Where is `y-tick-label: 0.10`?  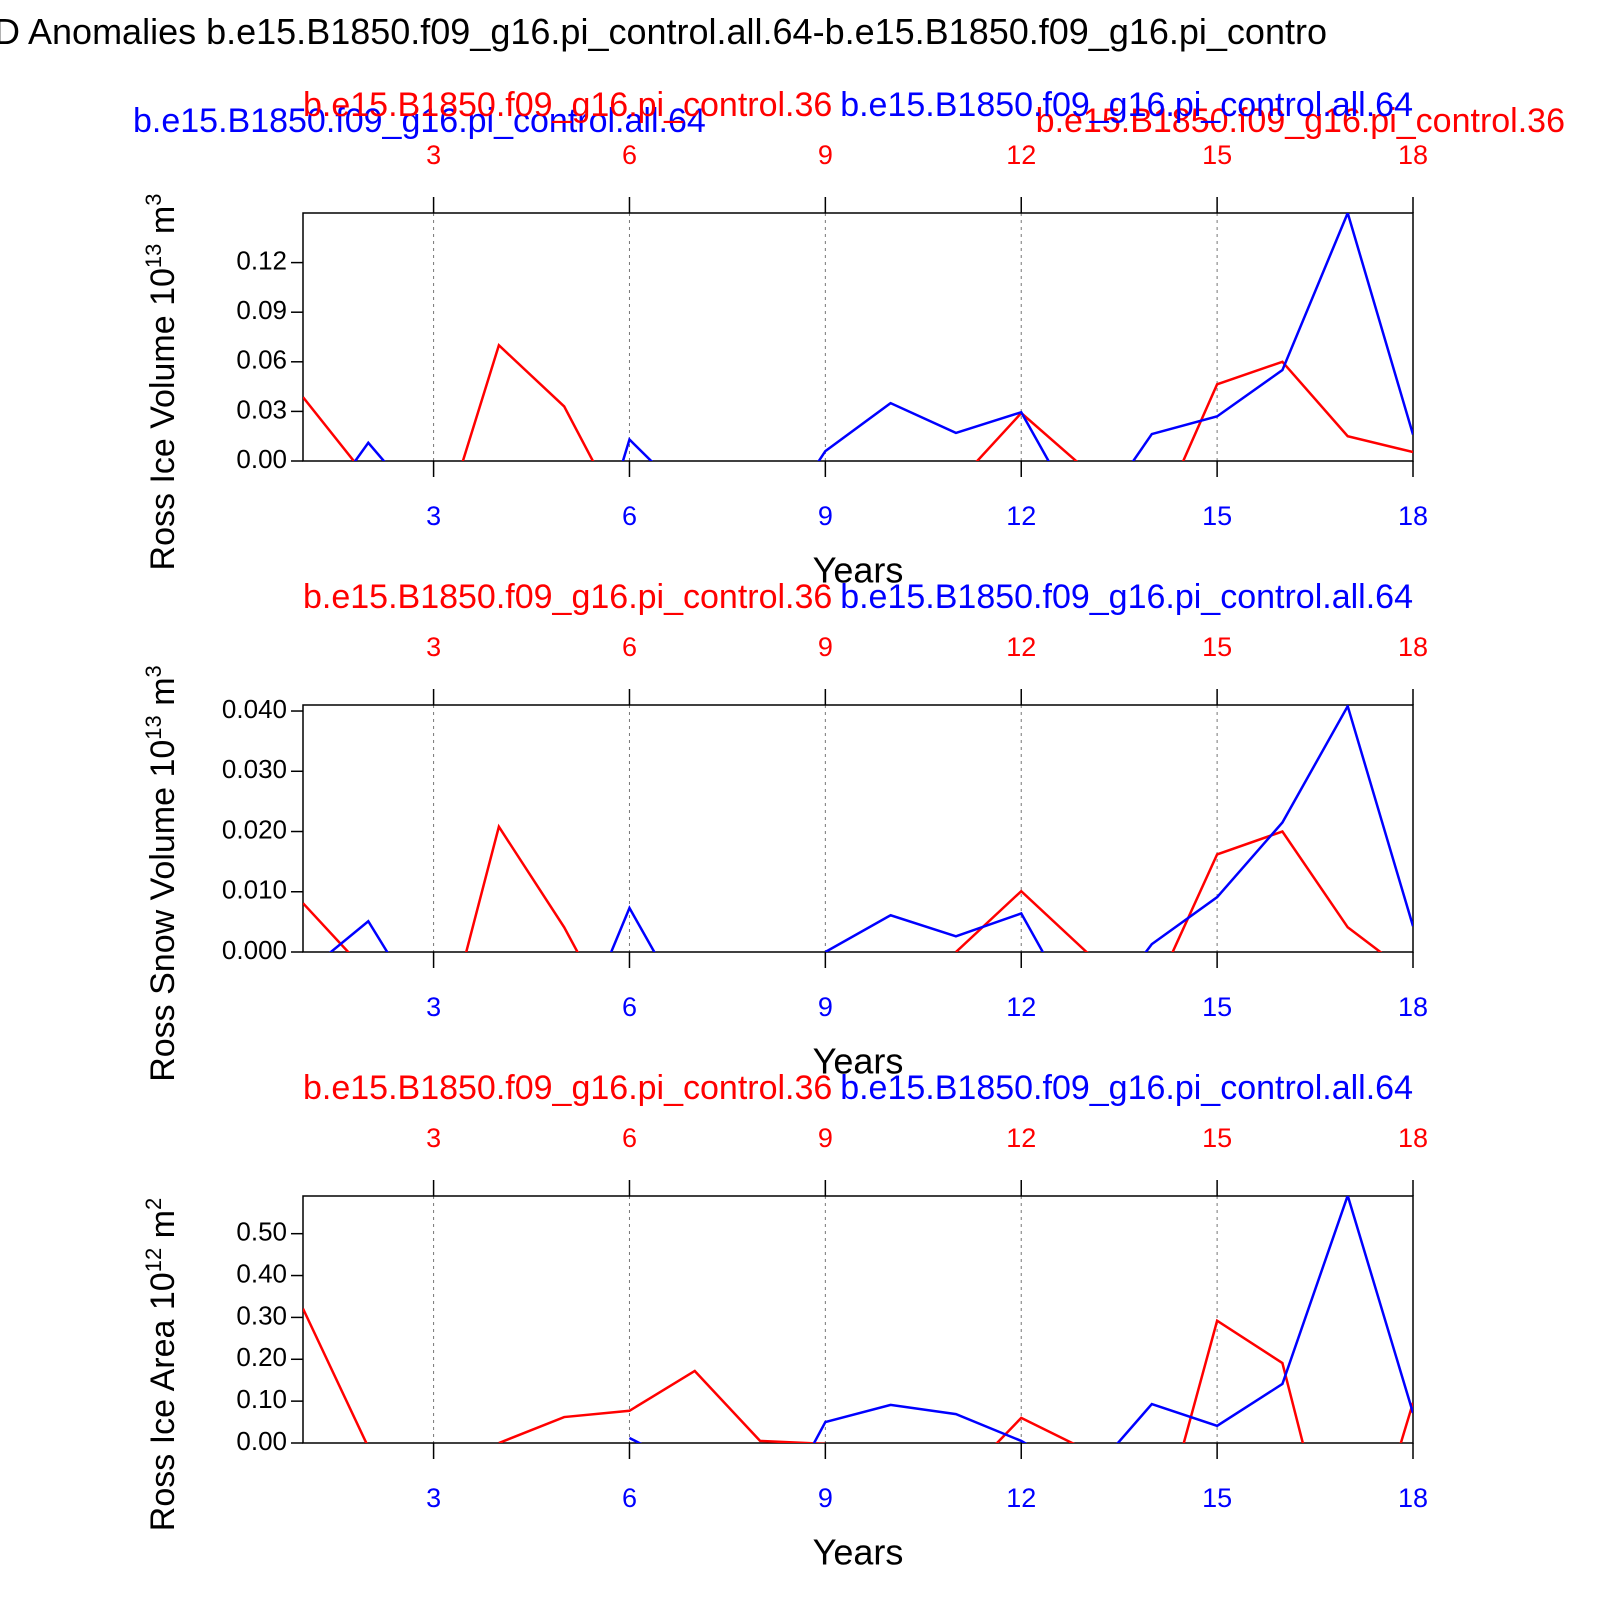 y-tick-label: 0.10 is located at coordinates (261, 1399).